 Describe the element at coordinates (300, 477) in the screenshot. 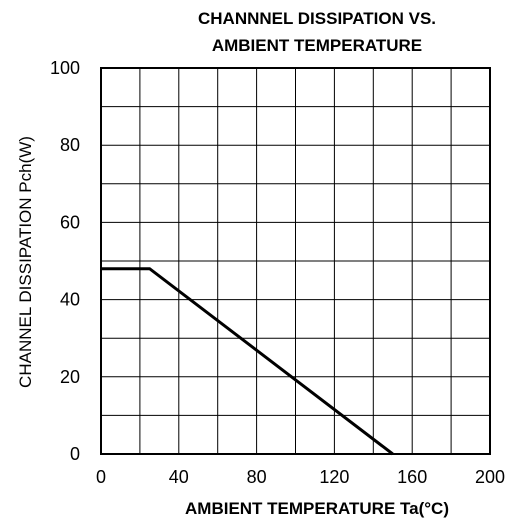

I see `x-tick-labels: 0 40 80 120 160 200` at that location.